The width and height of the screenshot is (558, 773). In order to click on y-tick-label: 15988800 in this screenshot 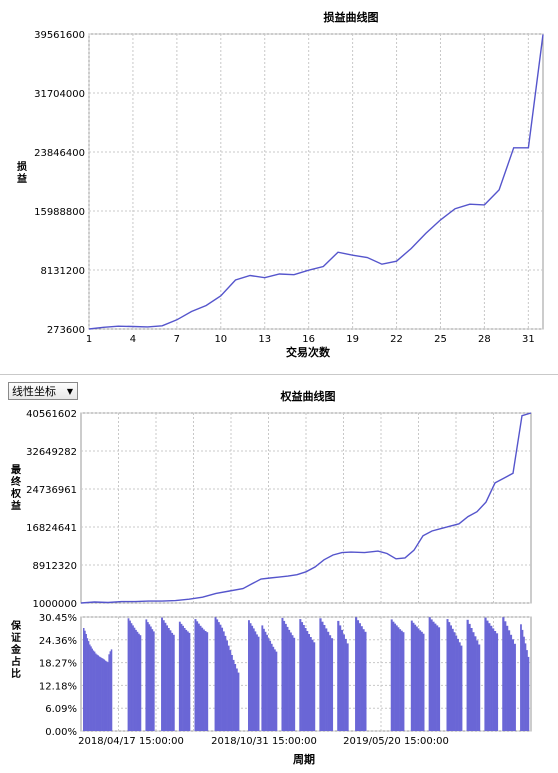, I will do `click(59, 212)`.